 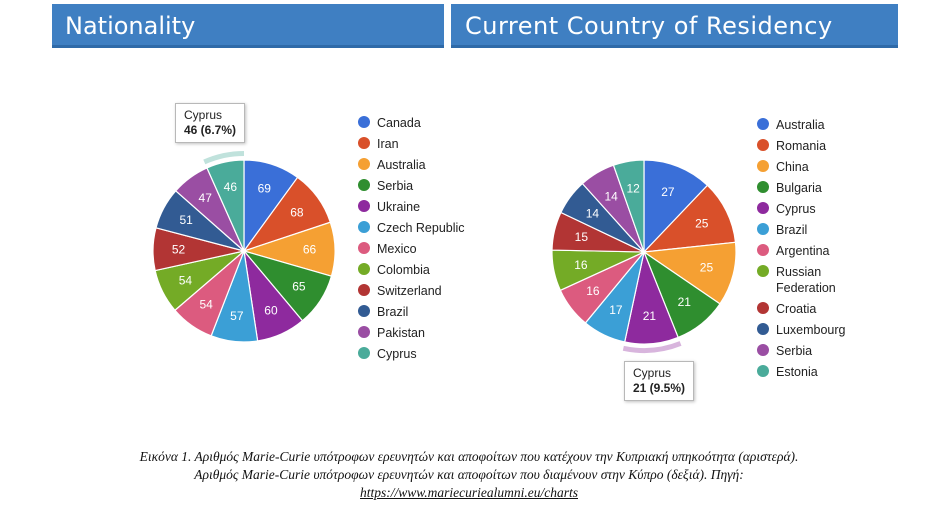 I want to click on slice-value-label: 52, so click(x=179, y=250).